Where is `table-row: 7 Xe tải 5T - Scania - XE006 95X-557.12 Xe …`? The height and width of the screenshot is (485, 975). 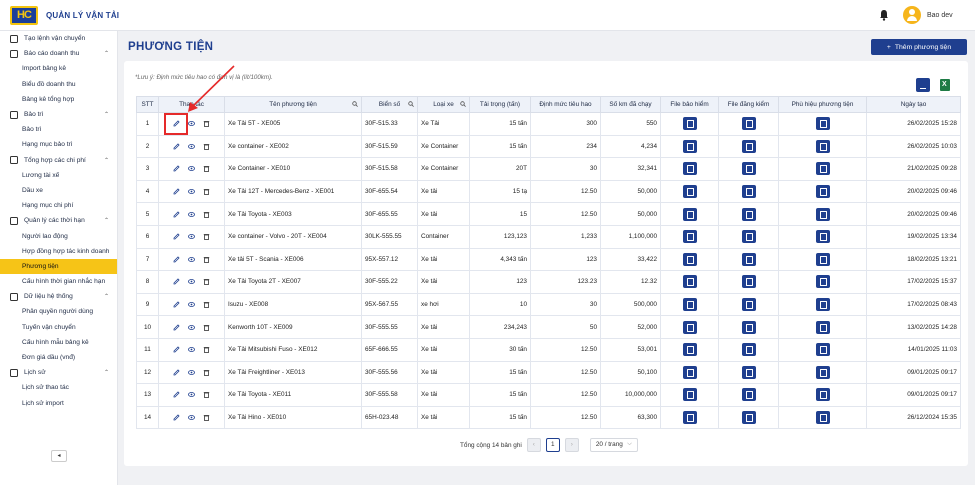 table-row: 7 Xe tải 5T - Scania - XE006 95X-557.12 Xe … is located at coordinates (548, 259).